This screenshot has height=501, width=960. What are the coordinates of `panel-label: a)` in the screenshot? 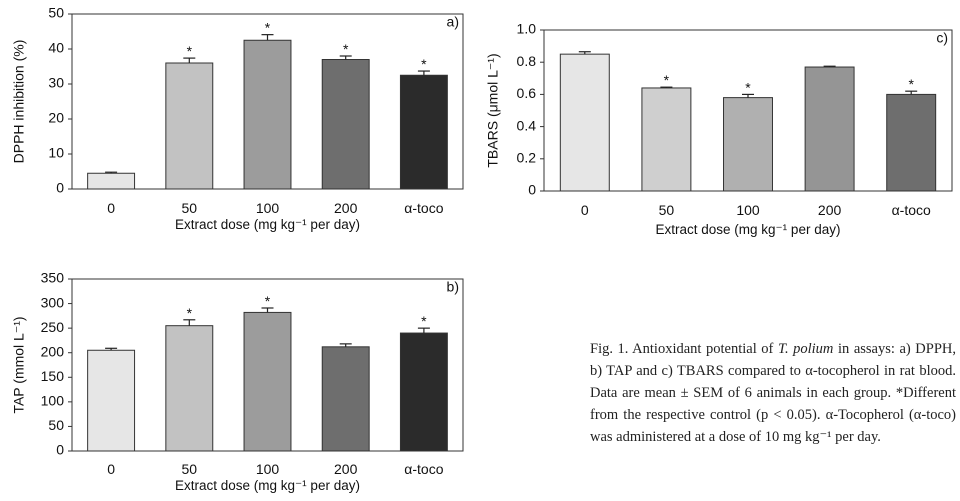 It's located at (453, 21).